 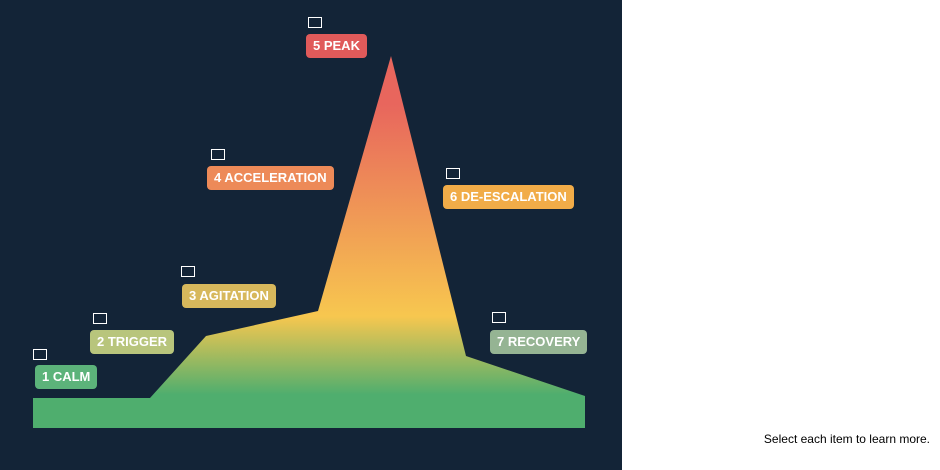 I want to click on stage-label-peak: 5 PEAK, so click(x=336, y=46).